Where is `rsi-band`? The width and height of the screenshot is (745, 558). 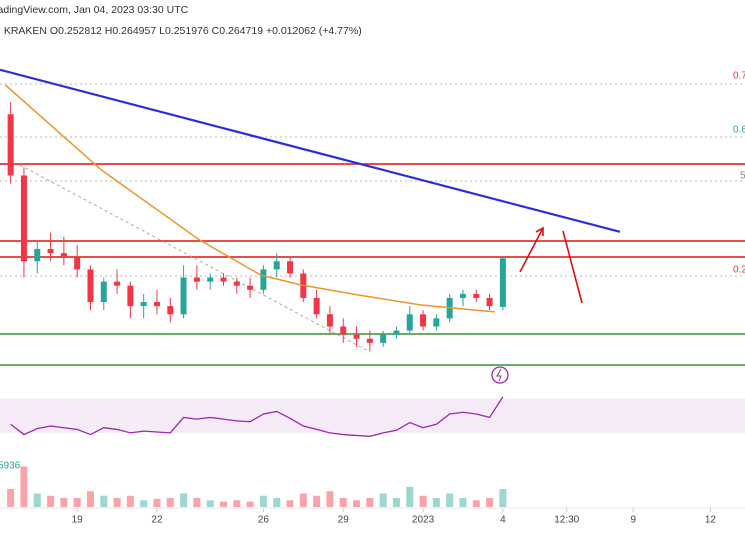 rsi-band is located at coordinates (372, 415).